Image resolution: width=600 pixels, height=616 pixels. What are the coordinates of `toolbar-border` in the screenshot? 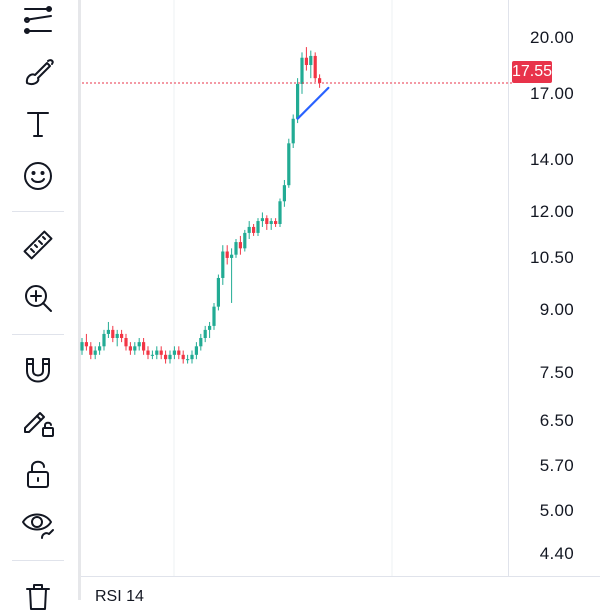 It's located at (79, 300).